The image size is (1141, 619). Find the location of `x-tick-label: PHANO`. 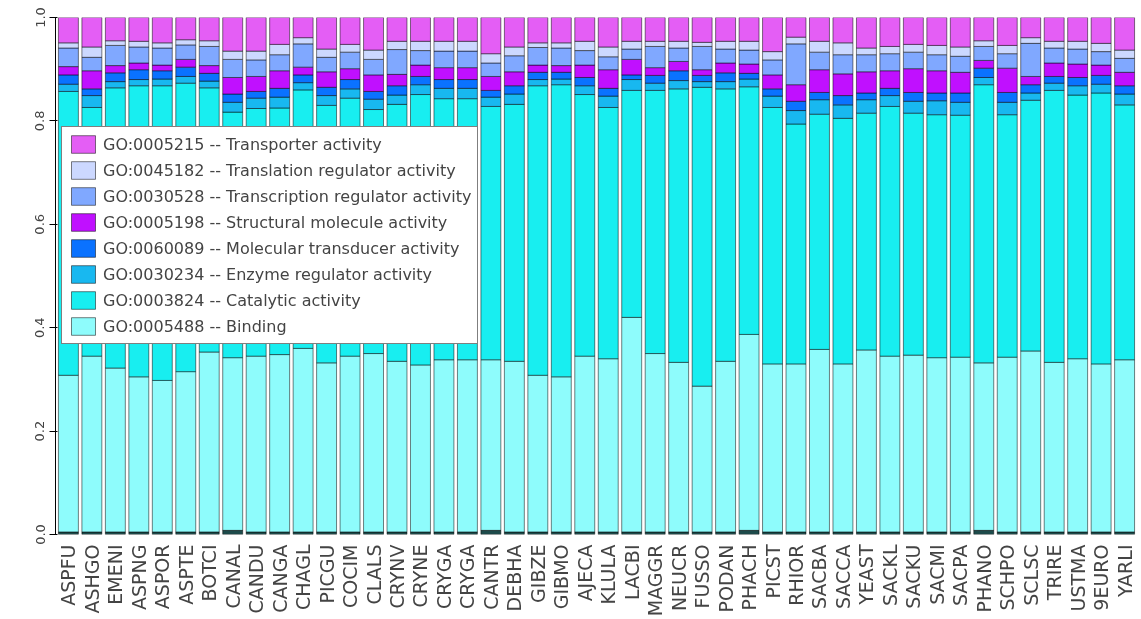

x-tick-label: PHANO is located at coordinates (983, 578).